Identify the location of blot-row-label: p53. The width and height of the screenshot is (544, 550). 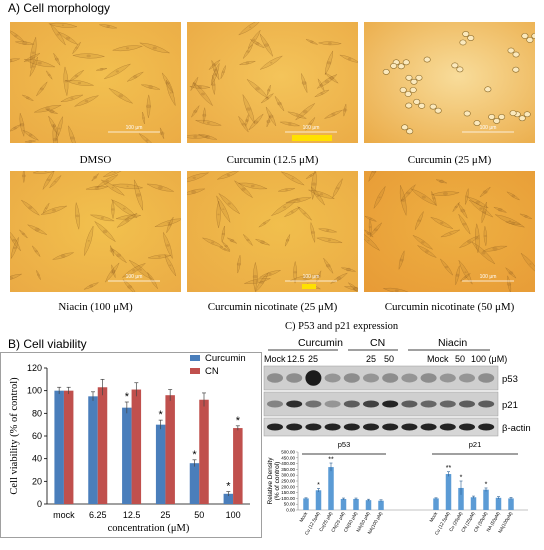
(510, 379).